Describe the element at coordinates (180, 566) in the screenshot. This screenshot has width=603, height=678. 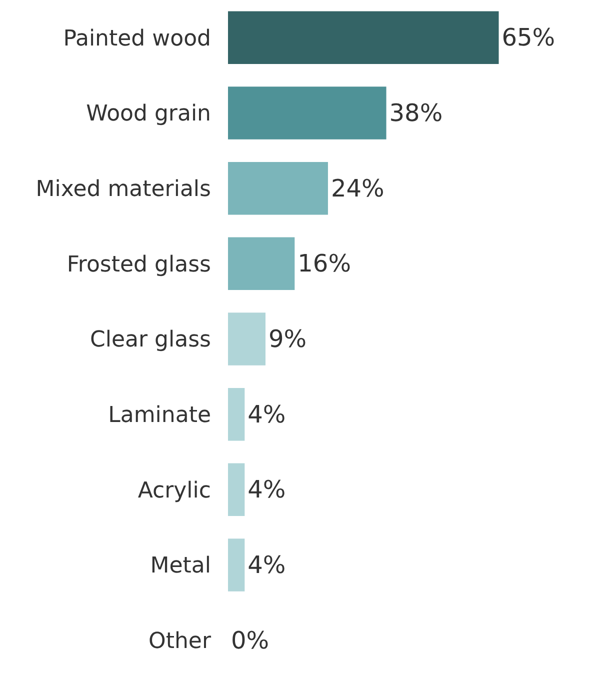
I see `y-tick-label: Metal` at that location.